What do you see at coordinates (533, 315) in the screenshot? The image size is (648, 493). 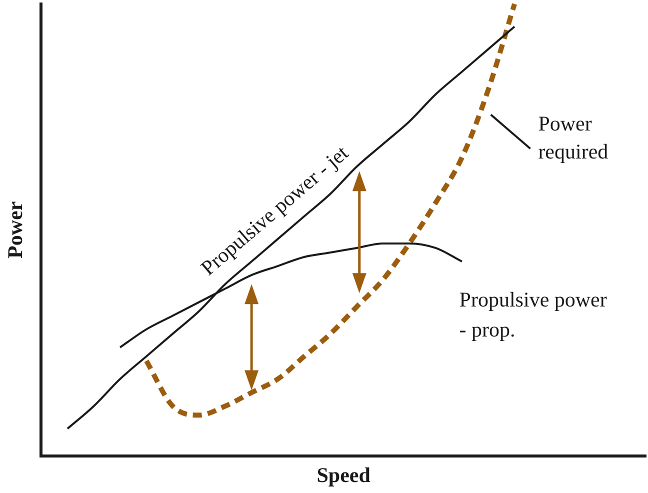 I see `annotation: Propulsive power - prop.` at bounding box center [533, 315].